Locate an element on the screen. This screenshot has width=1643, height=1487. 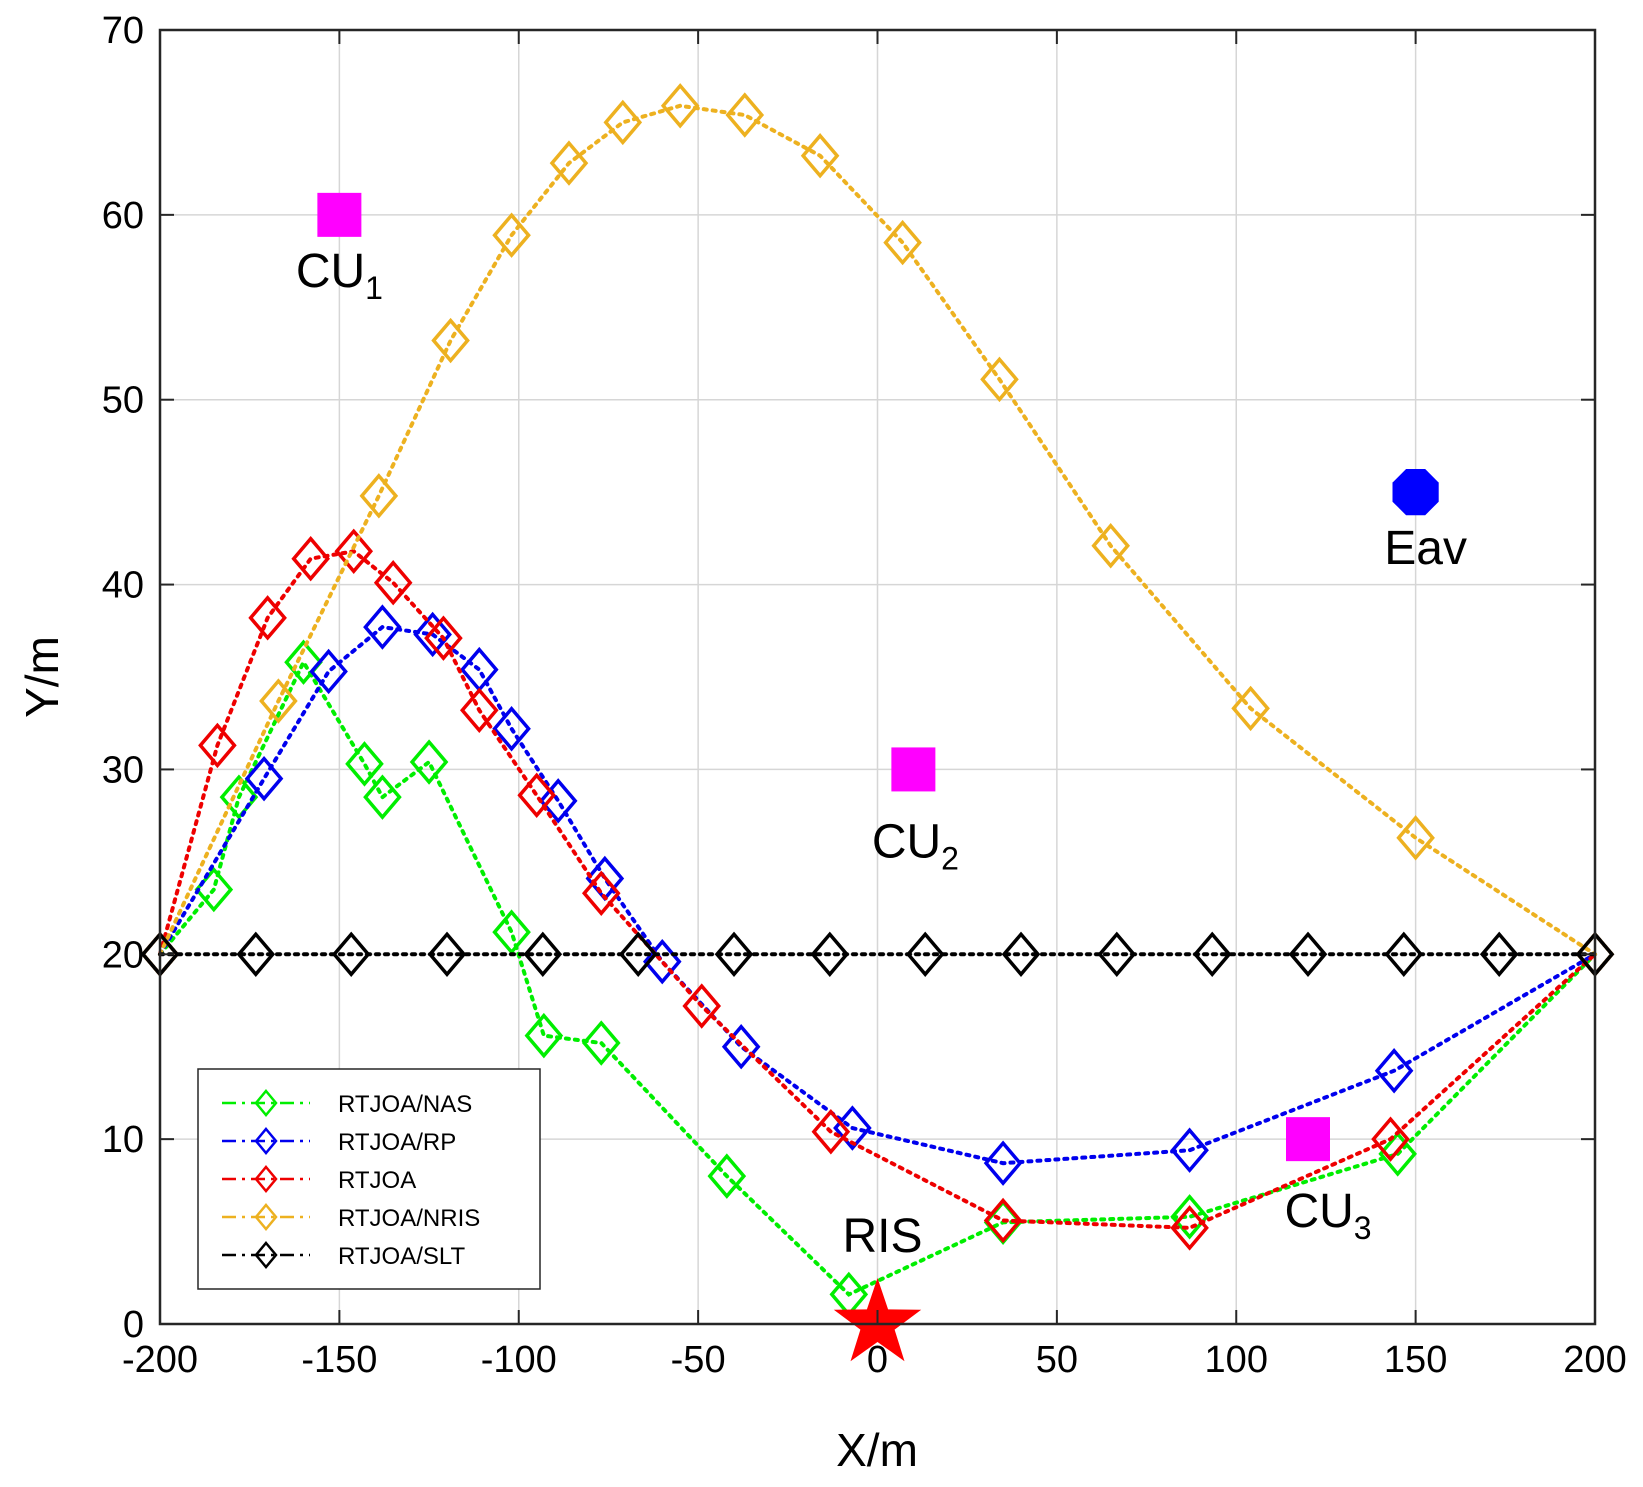
legend-entry: RTJOA/SLT is located at coordinates (343, 1255).